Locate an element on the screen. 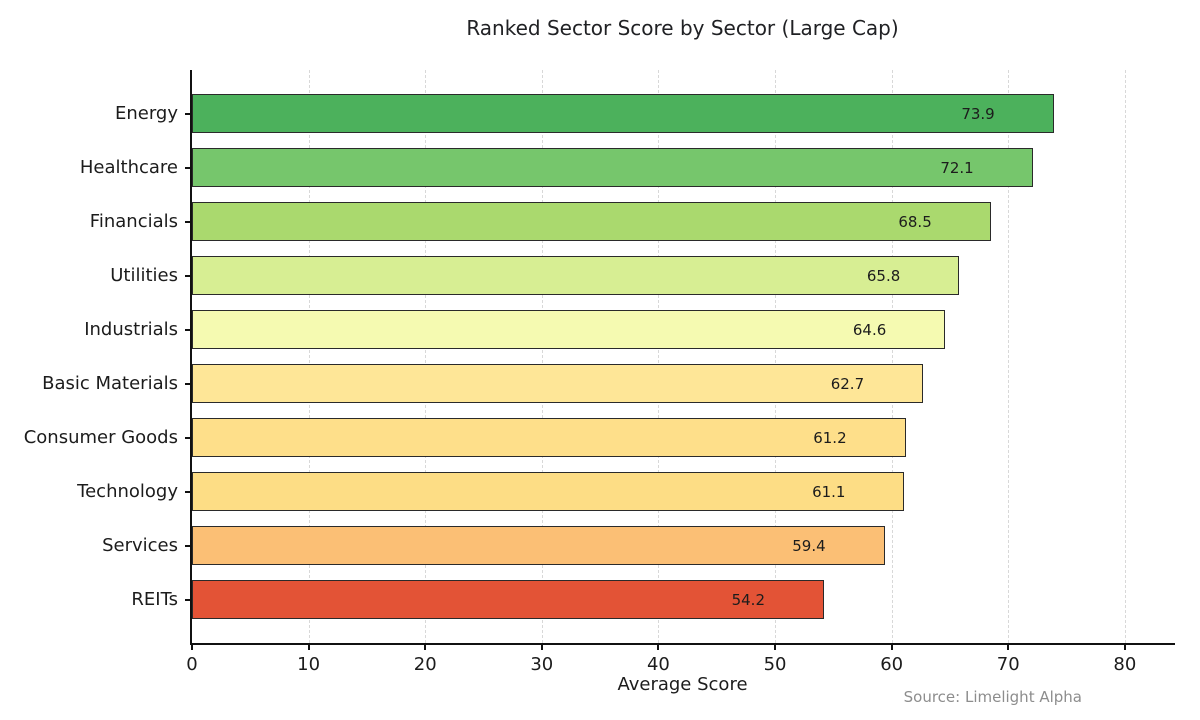 Image resolution: width=1200 pixels, height=720 pixels. bar: 59.4 is located at coordinates (538, 545).